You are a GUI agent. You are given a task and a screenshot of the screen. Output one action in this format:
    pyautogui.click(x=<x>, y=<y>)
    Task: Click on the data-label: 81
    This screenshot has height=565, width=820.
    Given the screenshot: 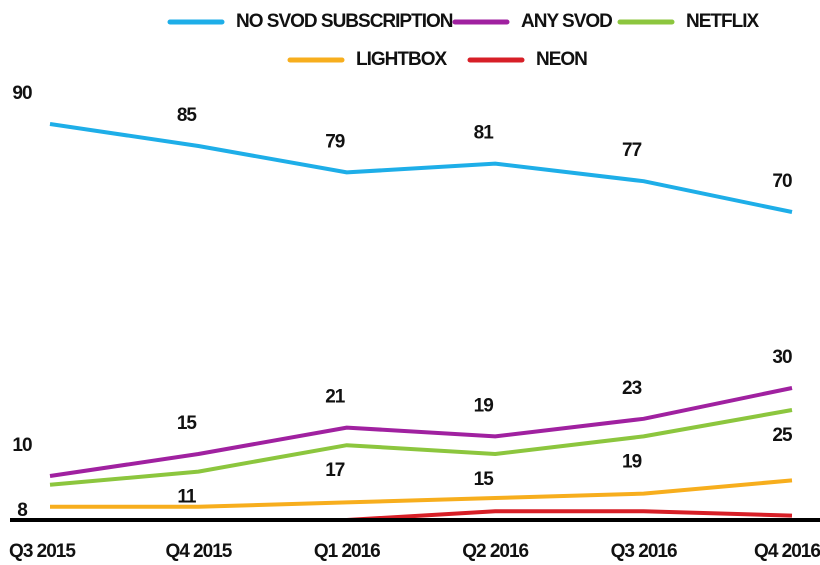 What is the action you would take?
    pyautogui.click(x=484, y=133)
    